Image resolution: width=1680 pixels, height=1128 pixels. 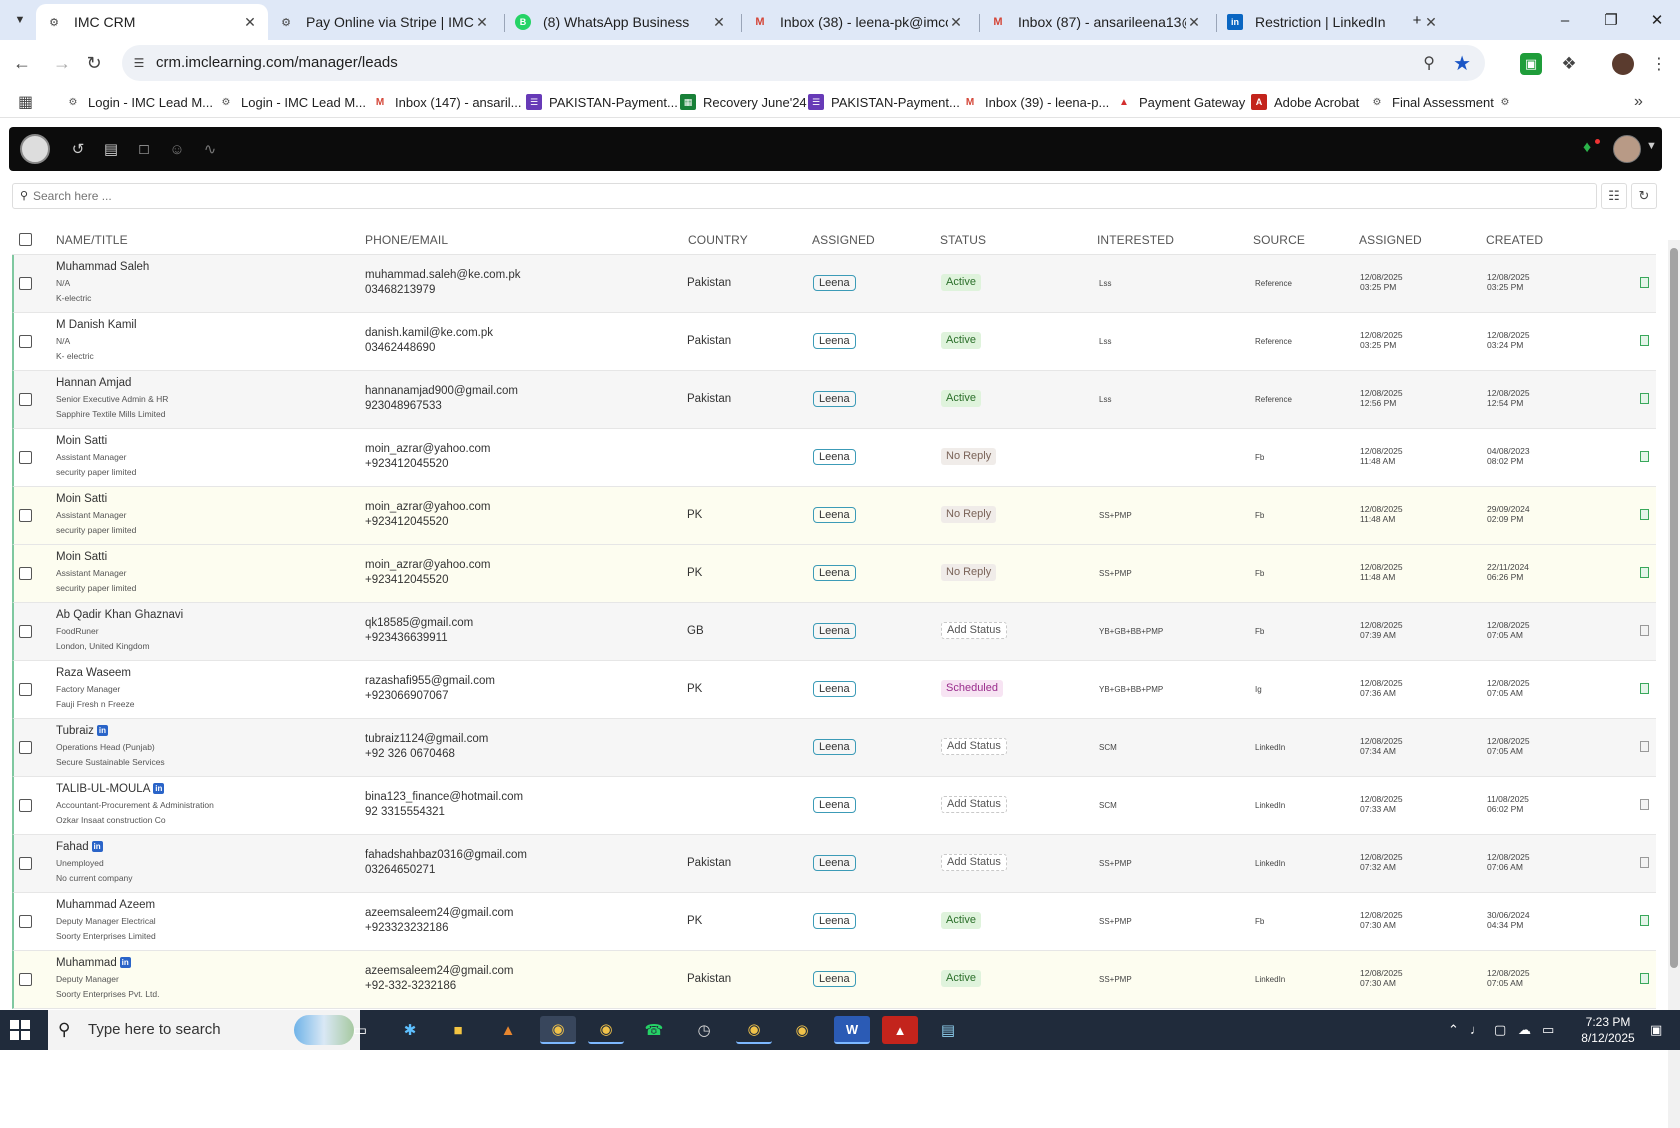 I want to click on lead-name: Tubraiz in, so click(x=82, y=731).